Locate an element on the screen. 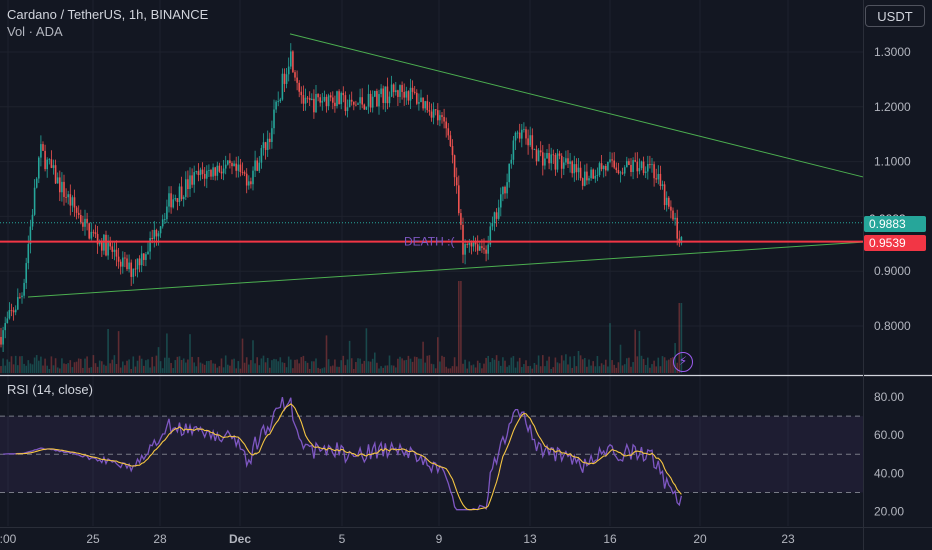  volume-legend: Vol · ADA is located at coordinates (35, 31).